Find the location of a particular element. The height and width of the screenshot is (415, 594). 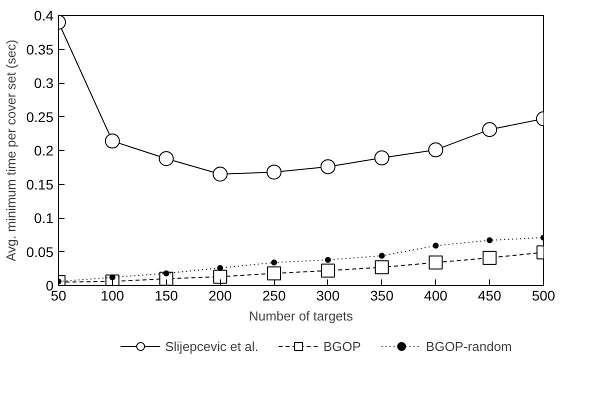

legend-label: BGOP is located at coordinates (342, 346).